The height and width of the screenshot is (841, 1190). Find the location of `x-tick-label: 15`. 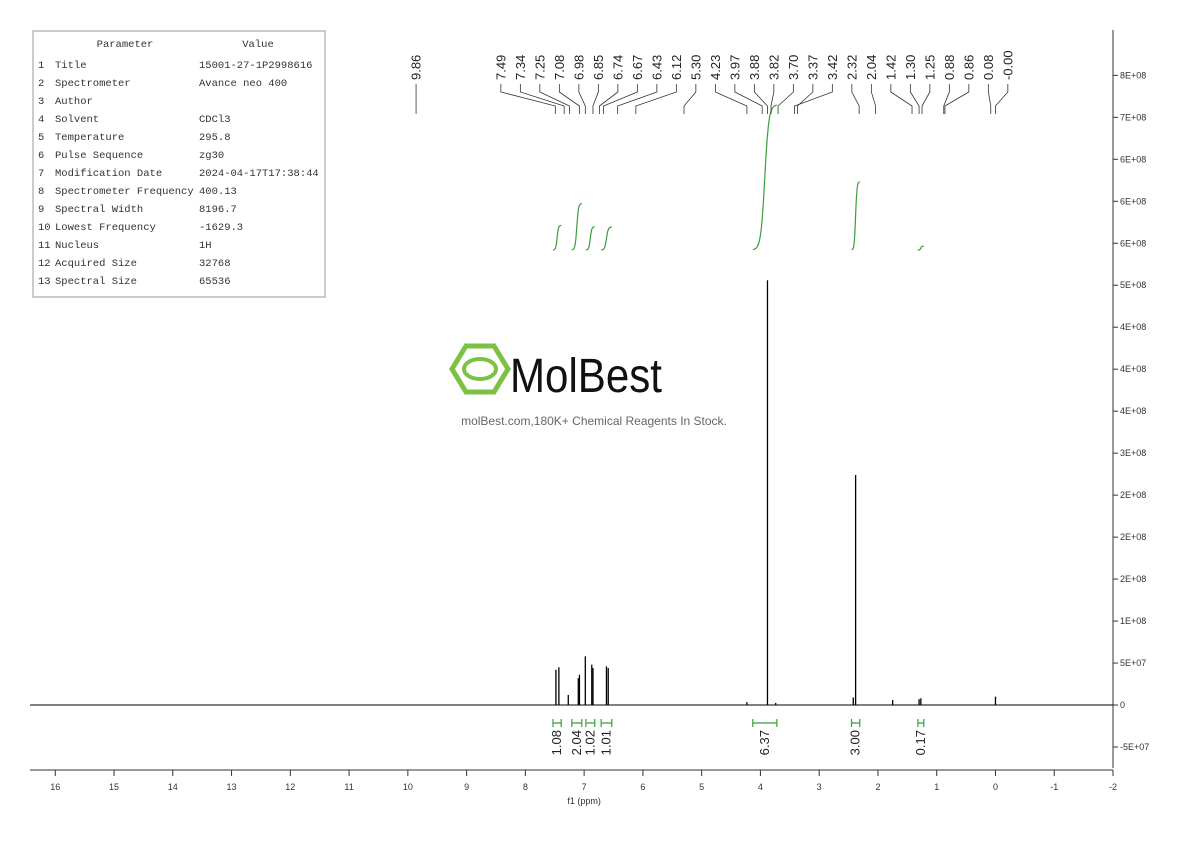

x-tick-label: 15 is located at coordinates (114, 787).